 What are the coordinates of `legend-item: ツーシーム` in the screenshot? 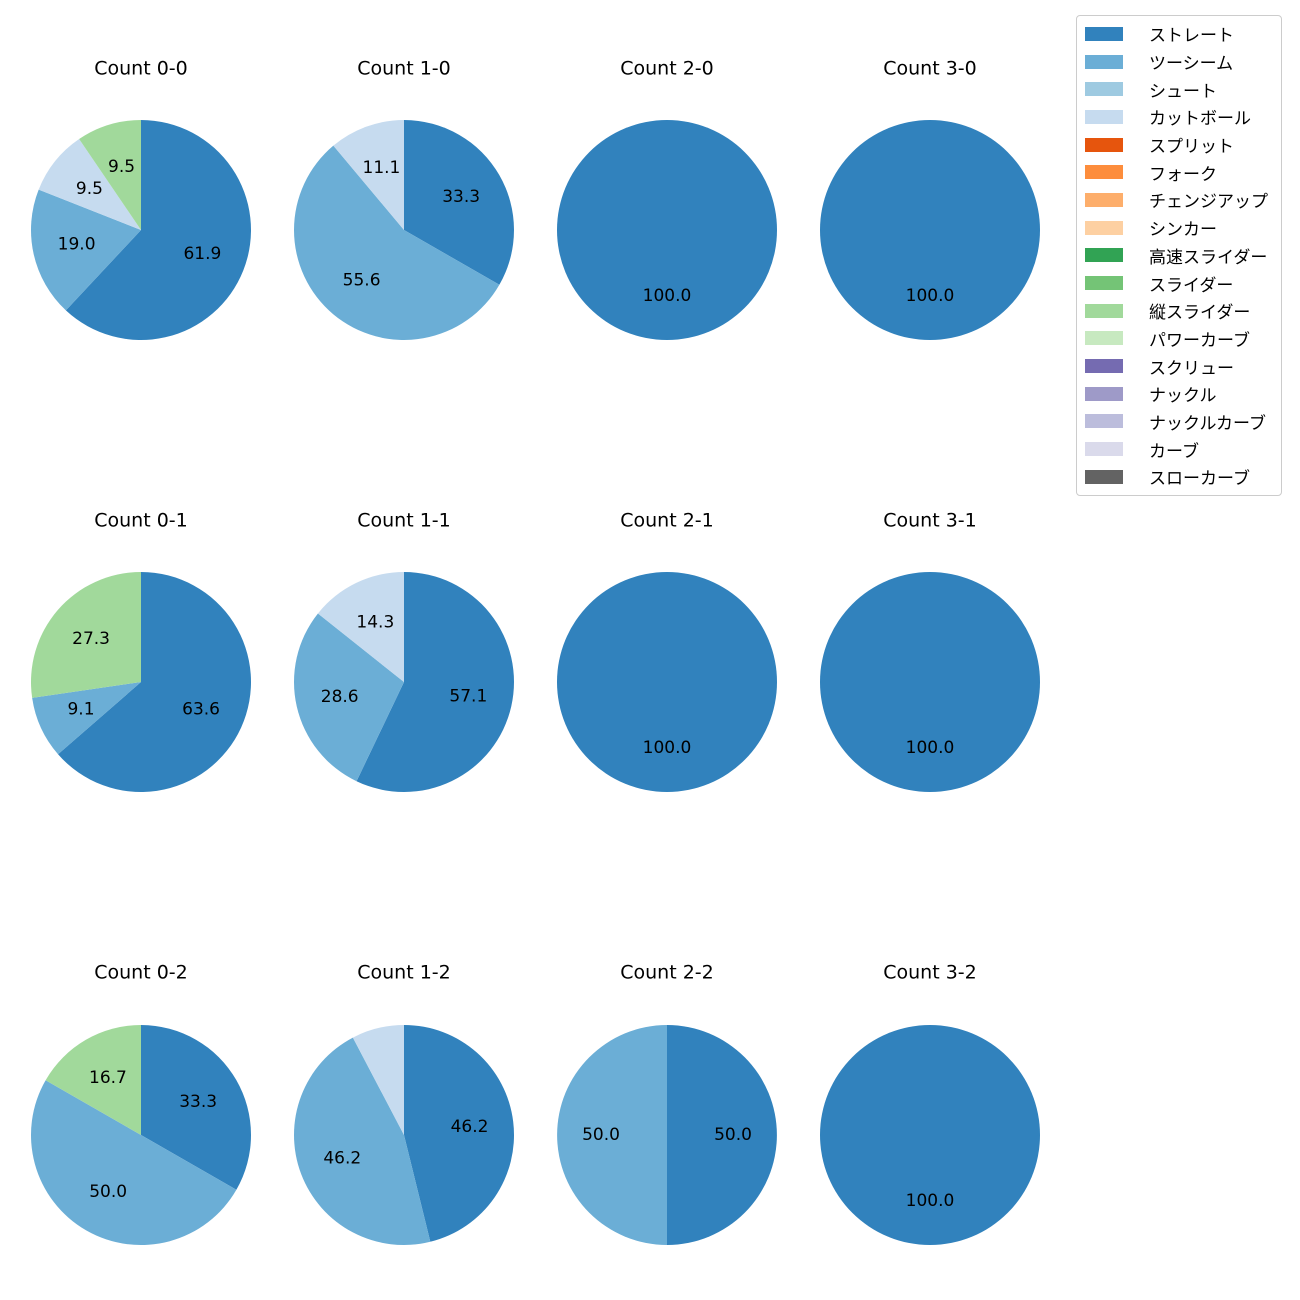 It's located at (1179, 62).